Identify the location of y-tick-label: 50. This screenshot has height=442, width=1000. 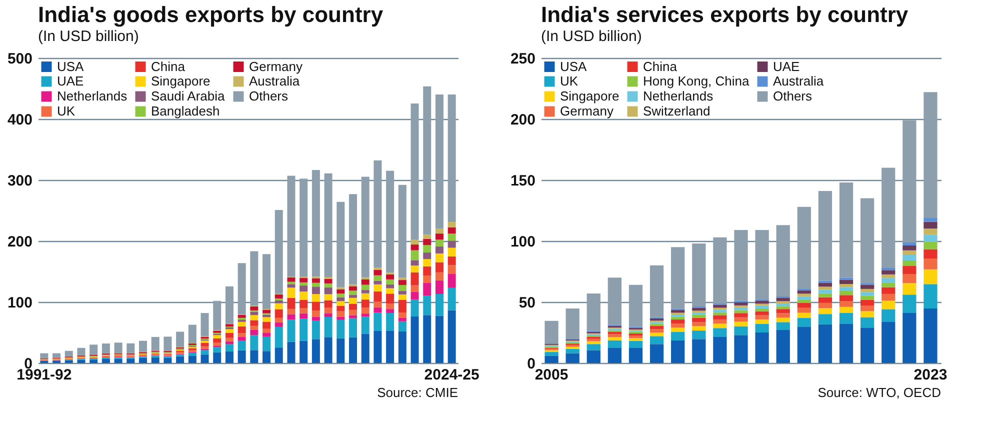
(527, 303).